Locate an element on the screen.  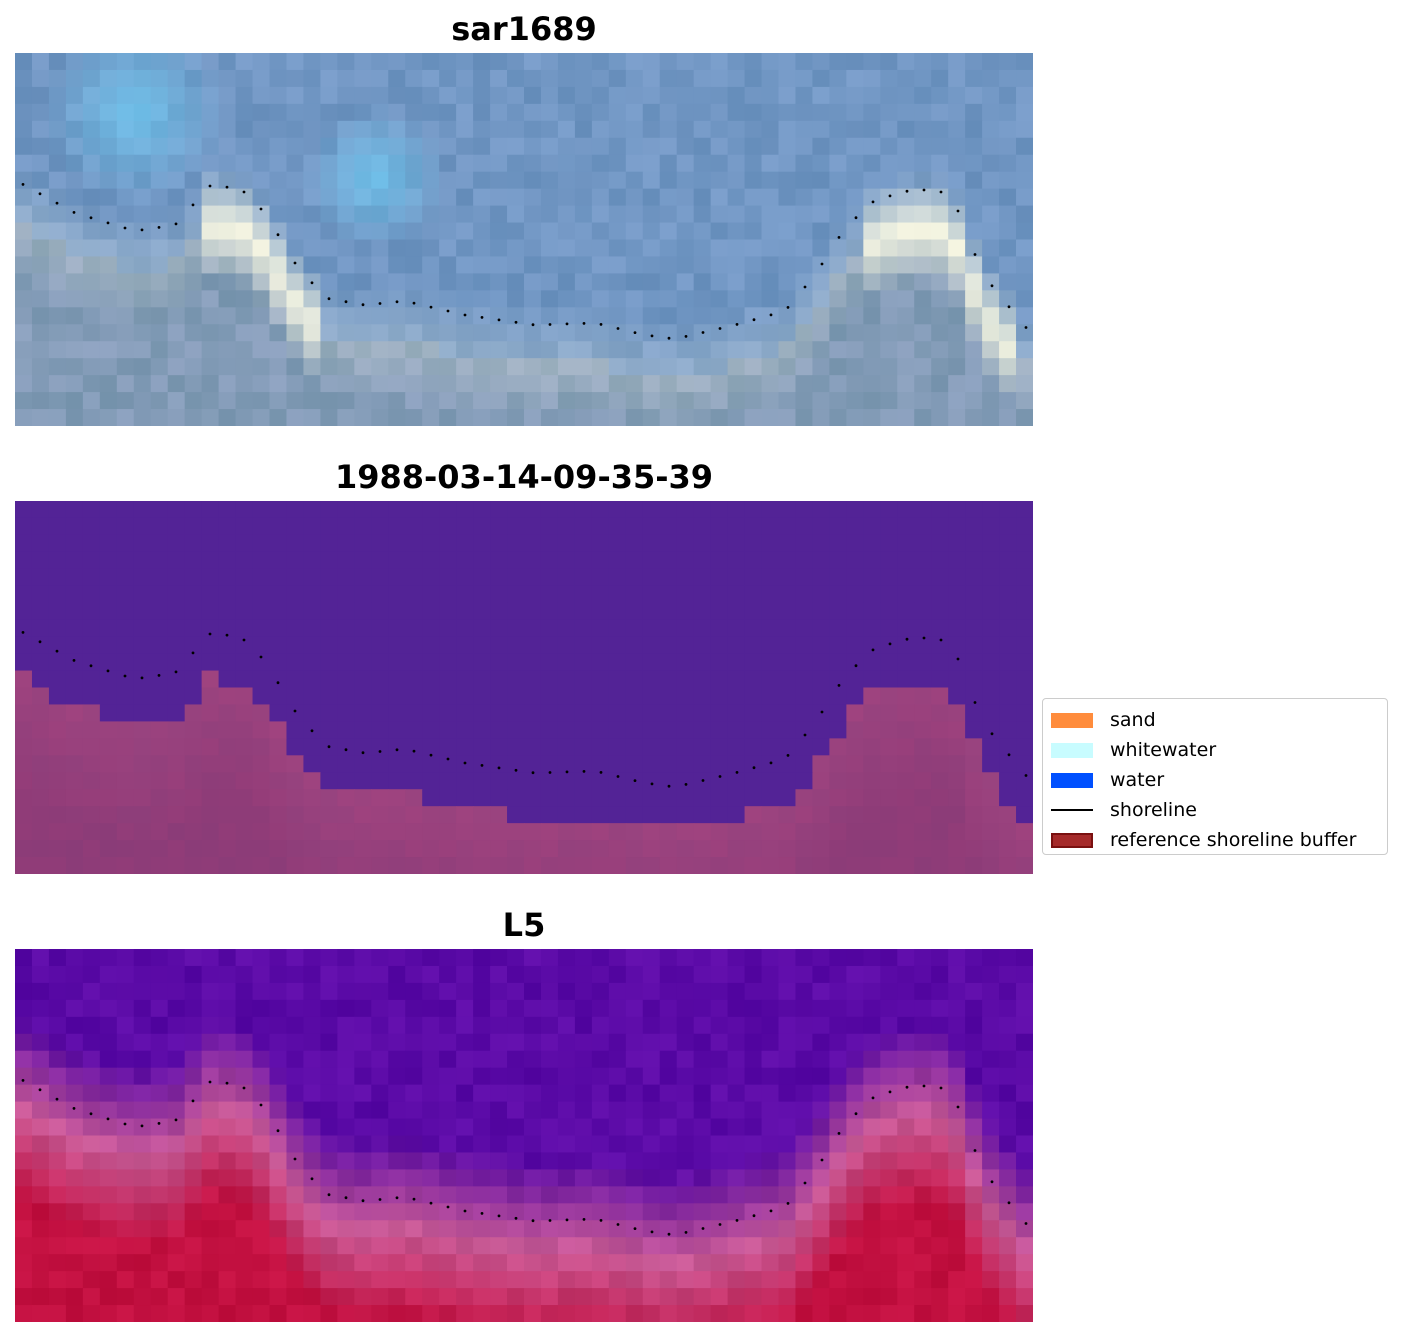
shoreline-line-swatch is located at coordinates (1072, 810).